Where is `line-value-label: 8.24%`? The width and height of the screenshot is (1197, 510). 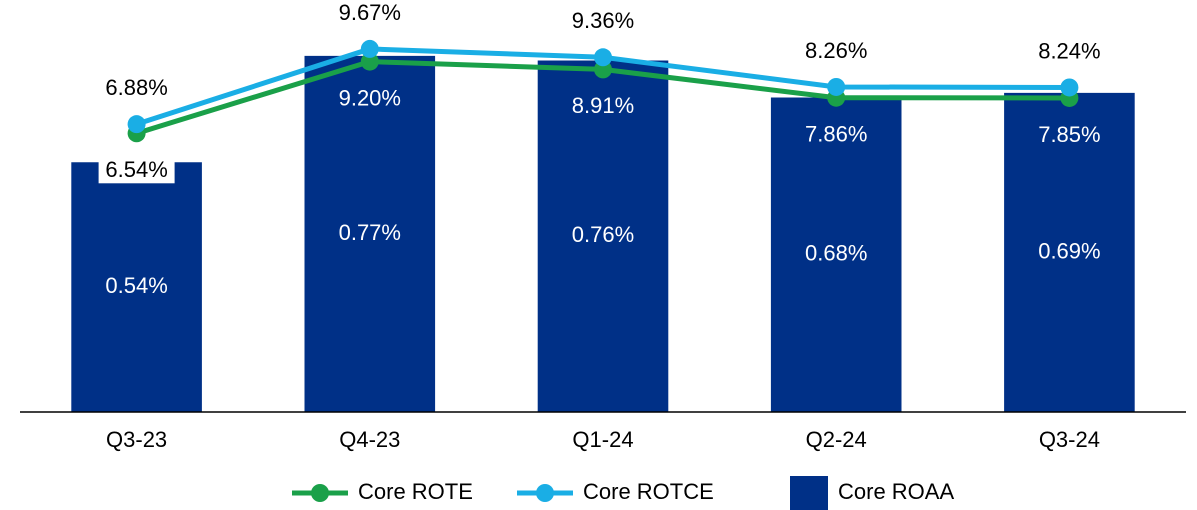 line-value-label: 8.24% is located at coordinates (1069, 50).